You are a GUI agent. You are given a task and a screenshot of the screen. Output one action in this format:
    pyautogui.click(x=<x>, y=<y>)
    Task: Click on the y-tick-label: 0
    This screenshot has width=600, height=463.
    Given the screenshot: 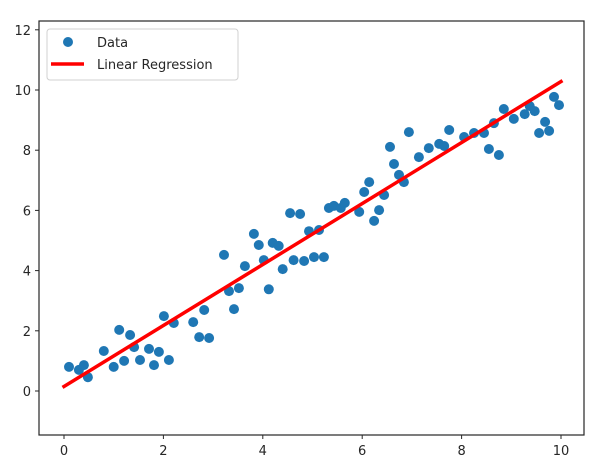 What is the action you would take?
    pyautogui.click(x=27, y=392)
    